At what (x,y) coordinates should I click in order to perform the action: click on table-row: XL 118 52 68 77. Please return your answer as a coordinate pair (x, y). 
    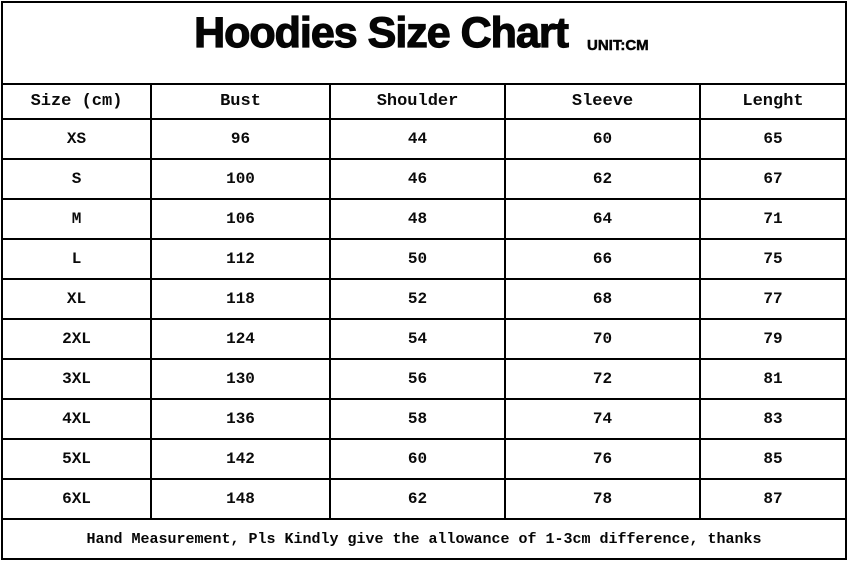
    Looking at the image, I should click on (424, 299).